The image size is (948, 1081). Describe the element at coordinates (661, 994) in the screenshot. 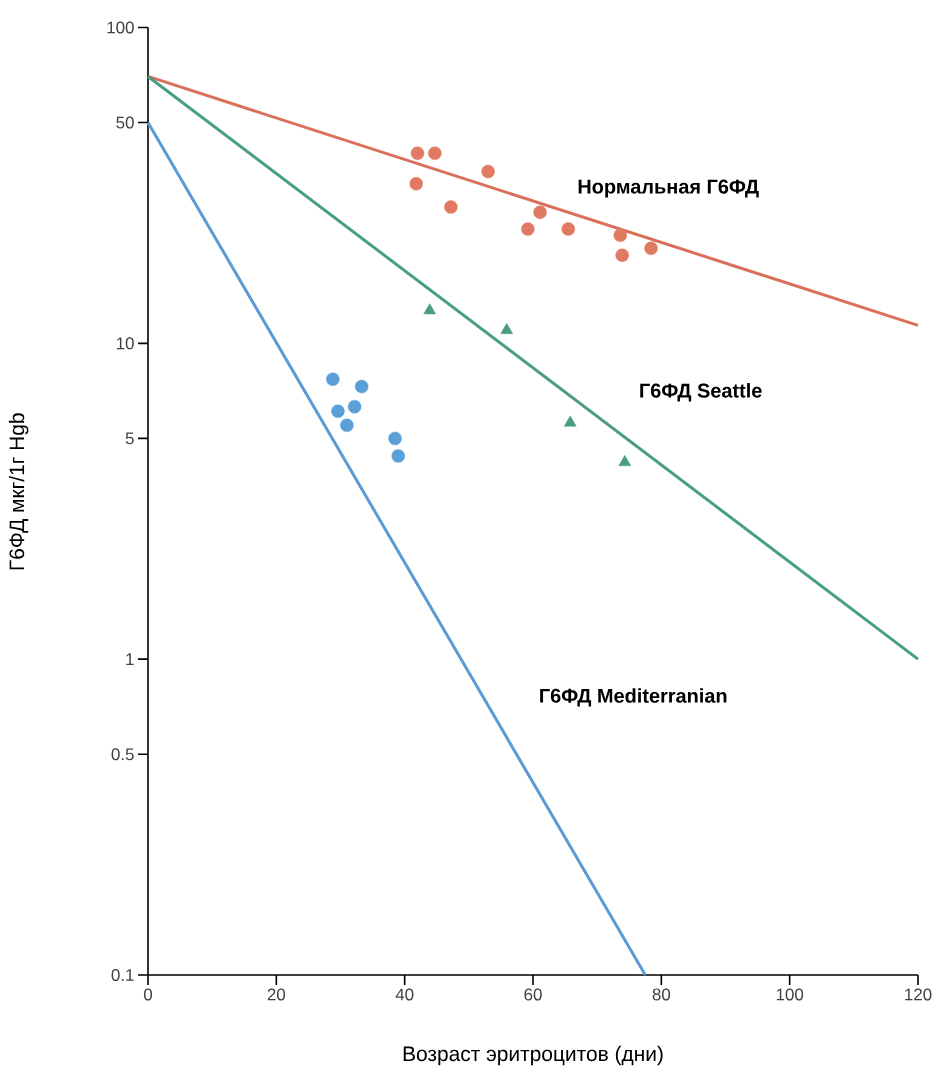

I see `x-tick-label: 80` at that location.